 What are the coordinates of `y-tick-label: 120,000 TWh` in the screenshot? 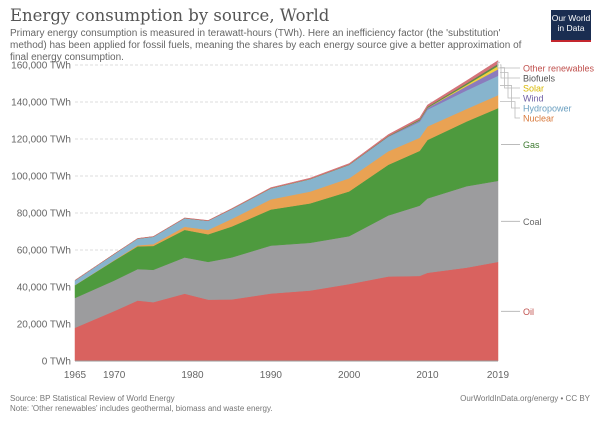 It's located at (41, 140).